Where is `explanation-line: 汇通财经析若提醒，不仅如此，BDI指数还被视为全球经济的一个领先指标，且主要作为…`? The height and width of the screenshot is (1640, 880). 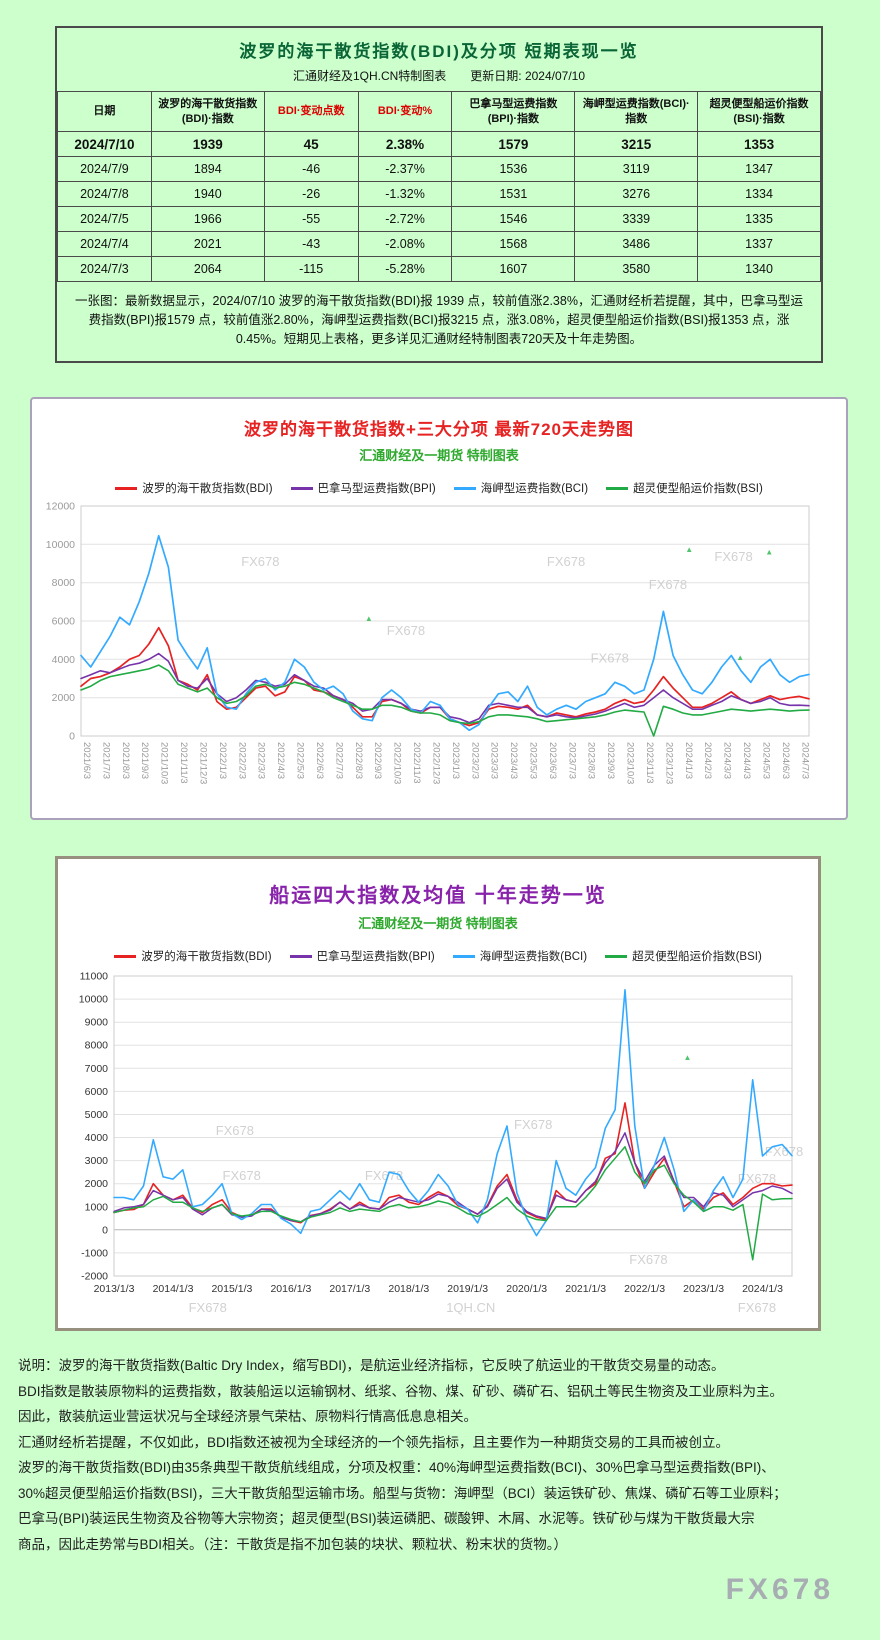 explanation-line: 汇通财经析若提醒，不仅如此，BDI指数还被视为全球经济的一个领先指标，且主要作为… is located at coordinates (374, 1442).